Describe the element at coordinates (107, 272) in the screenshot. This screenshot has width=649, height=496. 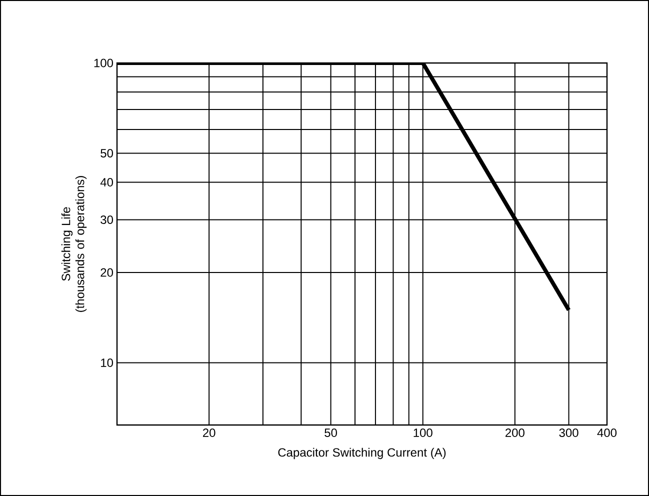
I see `y-tick-label: 20` at that location.